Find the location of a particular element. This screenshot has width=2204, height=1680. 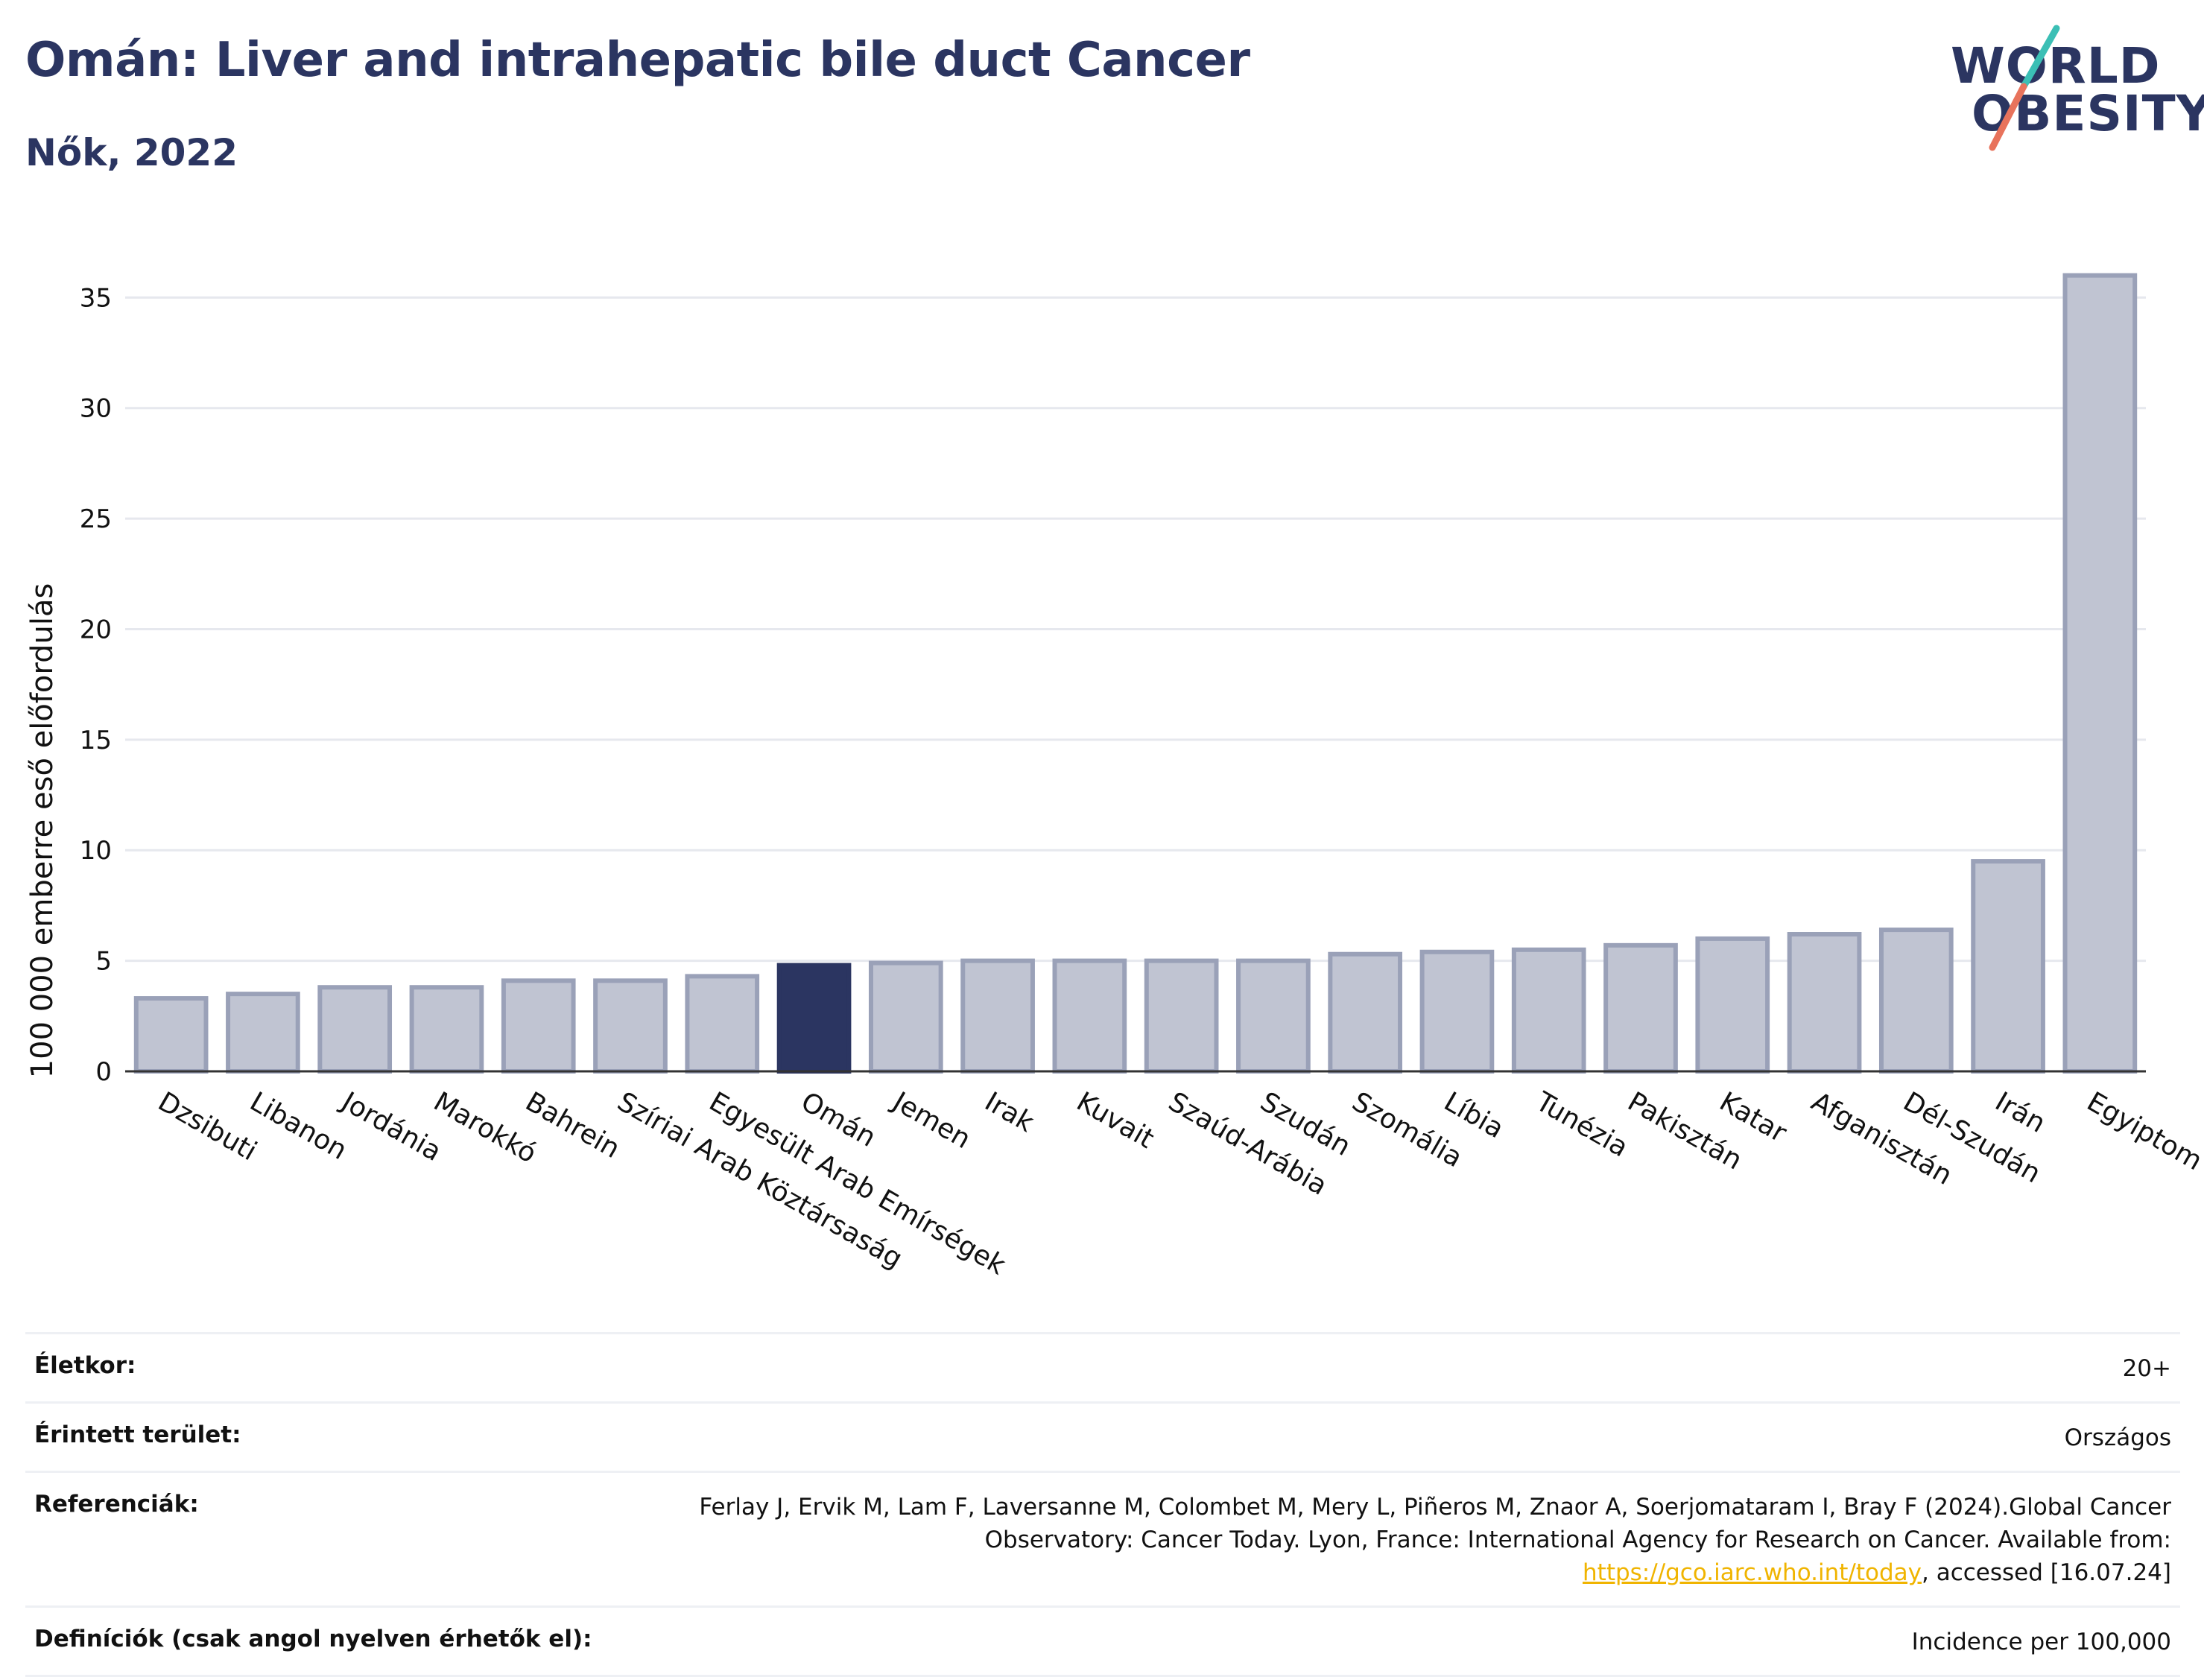

y-tick-label: 15 is located at coordinates (96, 740).